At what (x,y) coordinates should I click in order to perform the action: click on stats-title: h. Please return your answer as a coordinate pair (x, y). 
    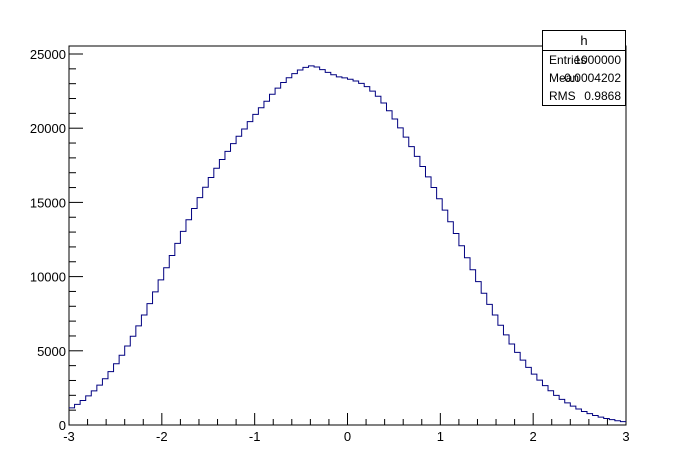
    Looking at the image, I should click on (584, 41).